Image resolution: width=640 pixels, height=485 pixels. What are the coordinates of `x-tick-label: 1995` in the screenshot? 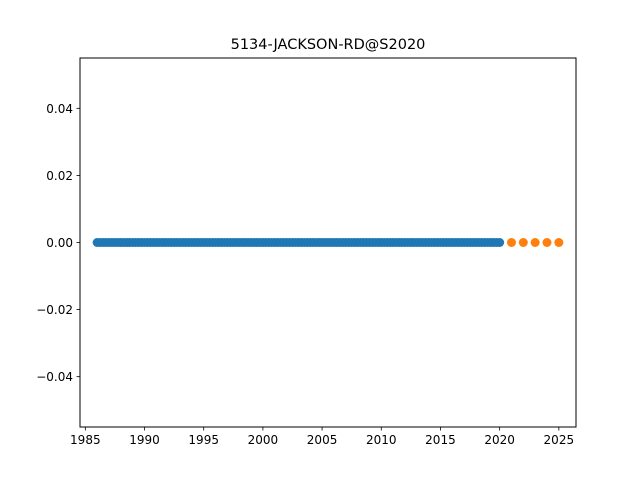 It's located at (203, 440).